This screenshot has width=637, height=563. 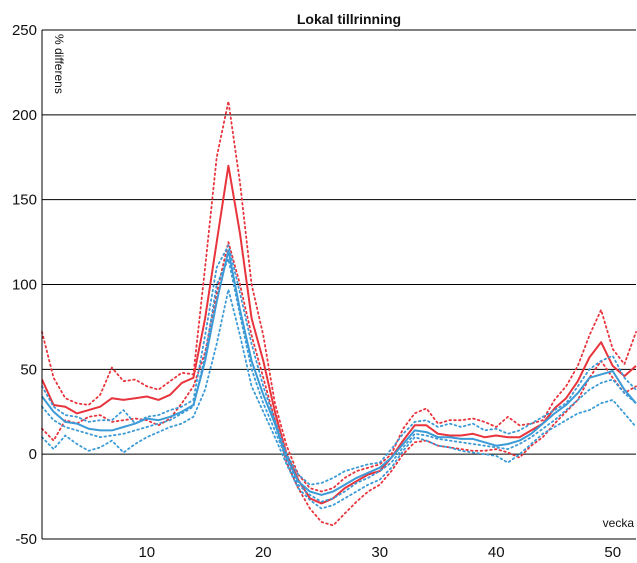 I want to click on x-axis-label: vecka, so click(x=619, y=523).